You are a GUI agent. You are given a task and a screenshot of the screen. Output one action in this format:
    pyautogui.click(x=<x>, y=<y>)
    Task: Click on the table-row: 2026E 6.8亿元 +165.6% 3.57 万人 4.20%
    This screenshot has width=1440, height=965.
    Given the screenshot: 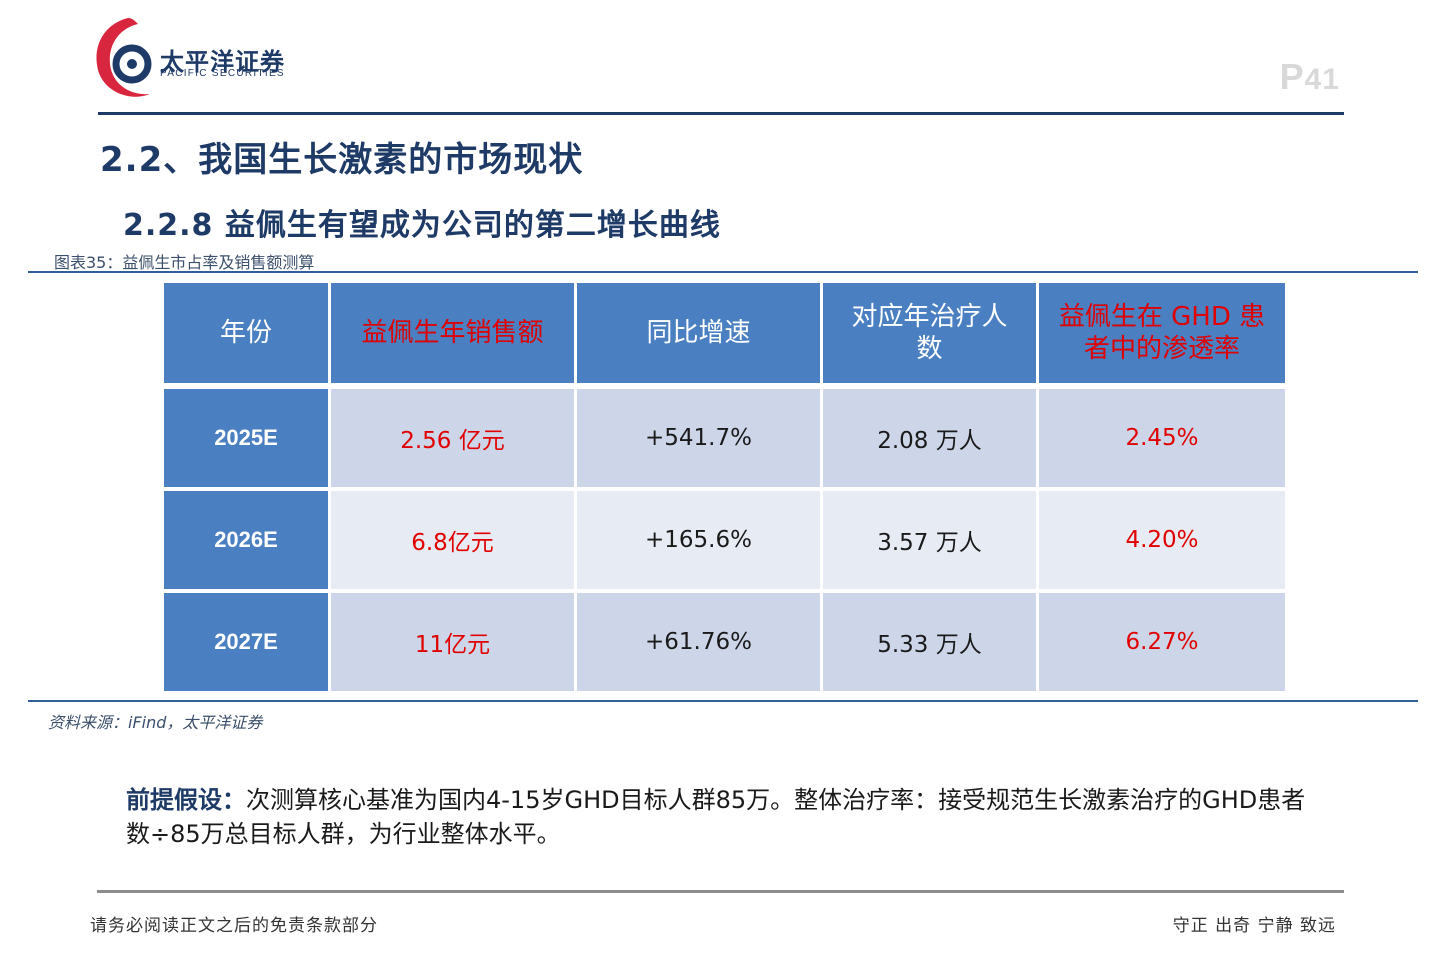 What is the action you would take?
    pyautogui.click(x=724, y=542)
    